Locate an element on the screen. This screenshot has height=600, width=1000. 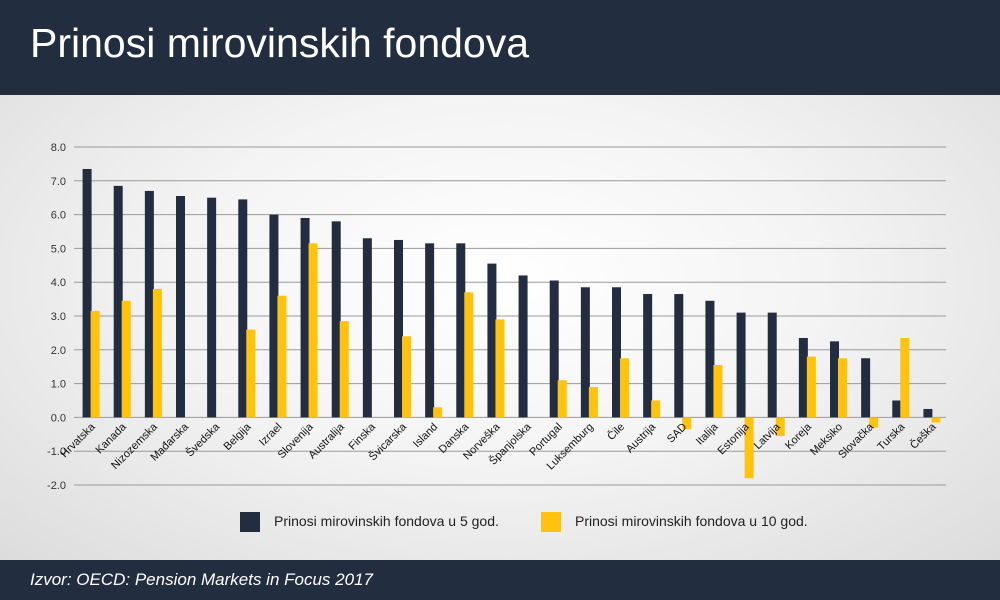
y-tick-label: 6.0 is located at coordinates (58, 216).